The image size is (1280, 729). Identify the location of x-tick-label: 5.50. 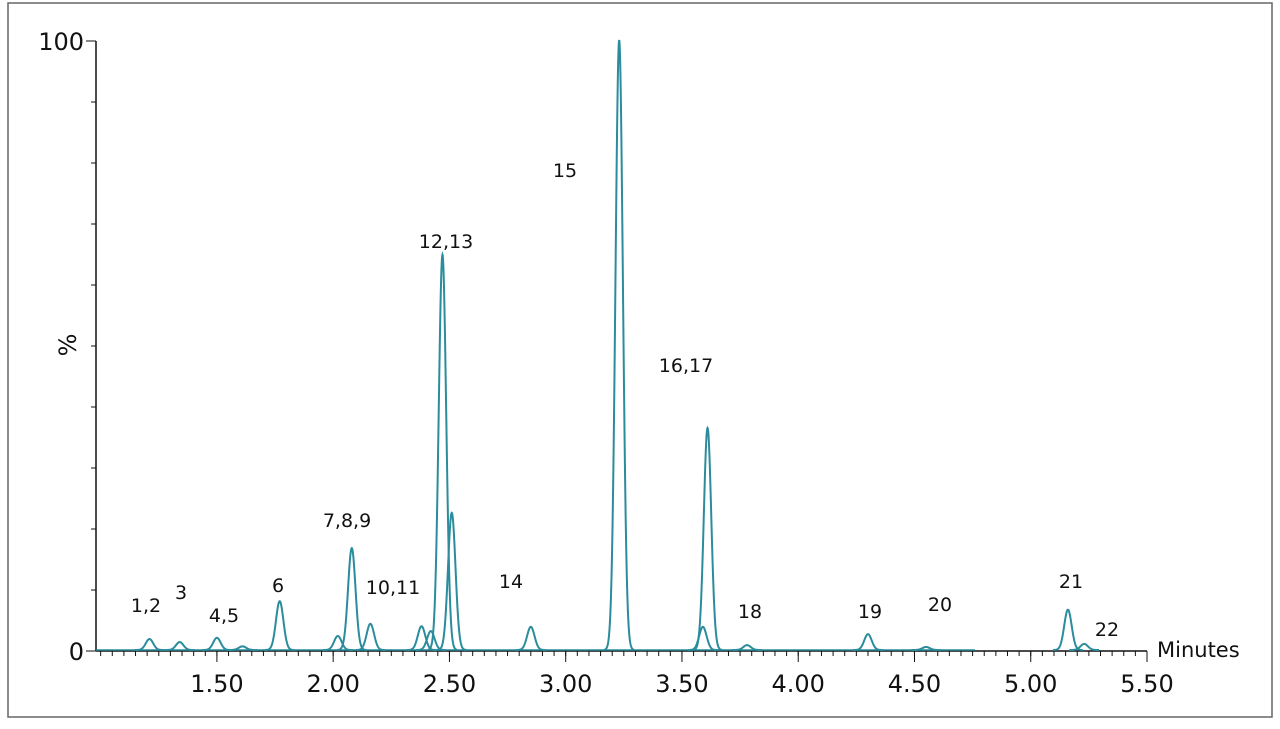
(1146, 684).